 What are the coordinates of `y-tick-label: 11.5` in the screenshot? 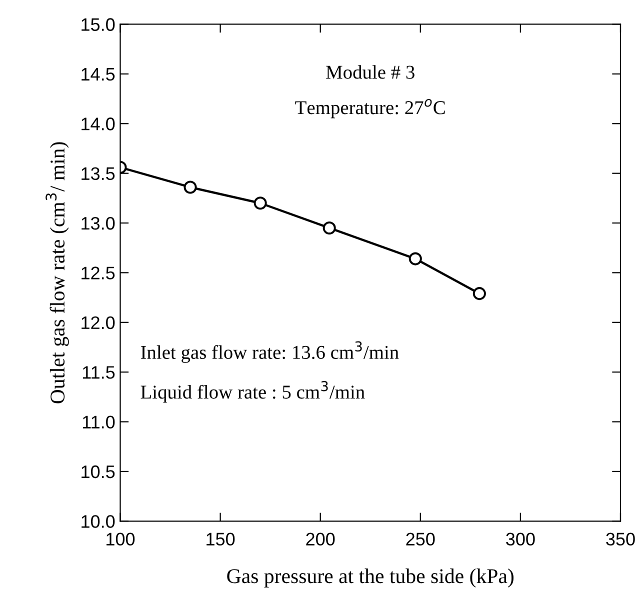 It's located at (98, 372).